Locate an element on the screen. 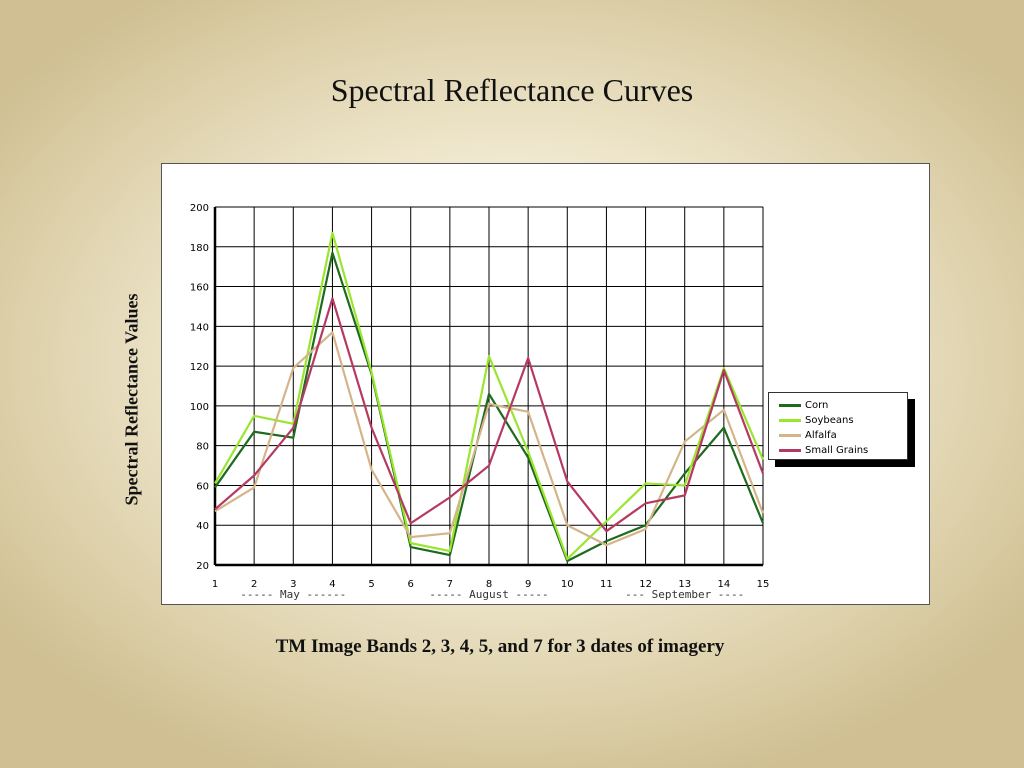 This screenshot has width=1024, height=768. x-tick-label: 15 is located at coordinates (763, 584).